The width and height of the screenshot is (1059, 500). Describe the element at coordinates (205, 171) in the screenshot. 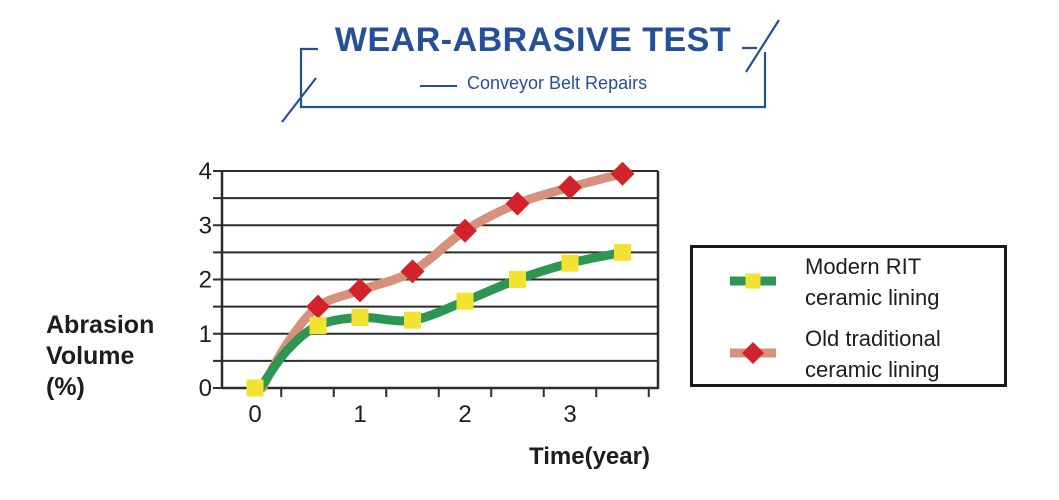

I see `y-tick-label: 4` at that location.